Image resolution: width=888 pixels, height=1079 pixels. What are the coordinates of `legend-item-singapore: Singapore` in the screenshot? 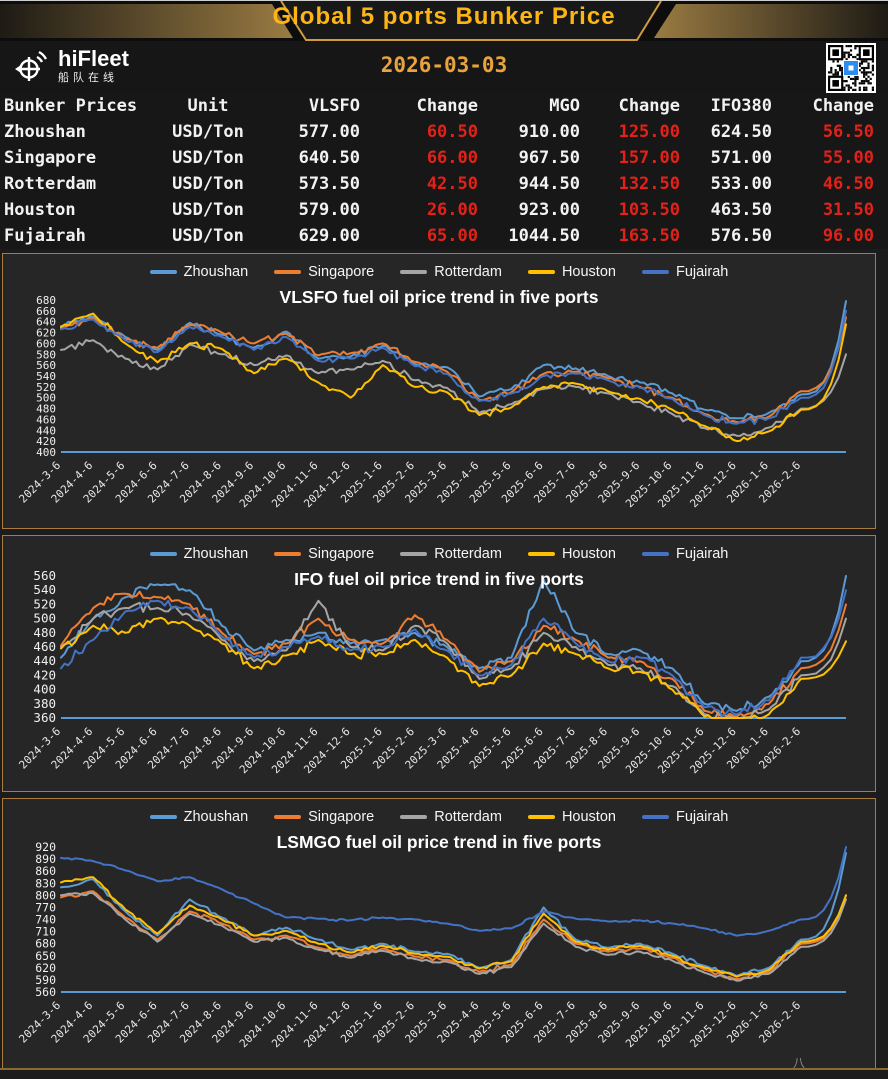 It's located at (324, 554).